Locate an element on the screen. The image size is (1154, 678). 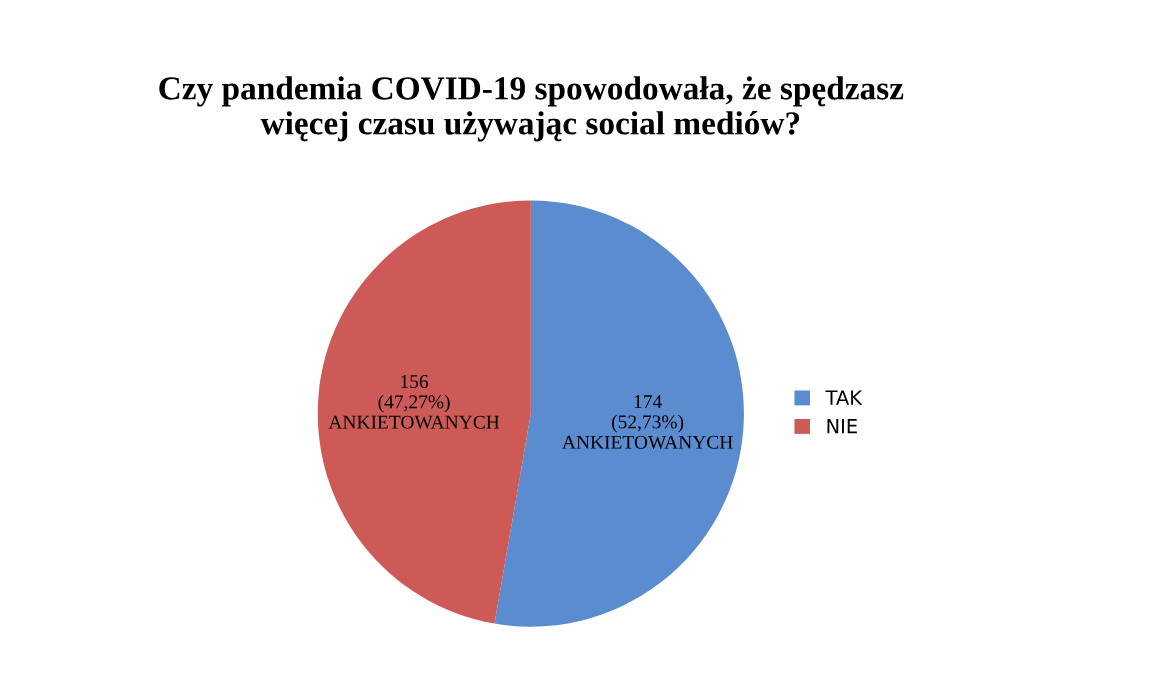
legend-label: NIE is located at coordinates (842, 426).